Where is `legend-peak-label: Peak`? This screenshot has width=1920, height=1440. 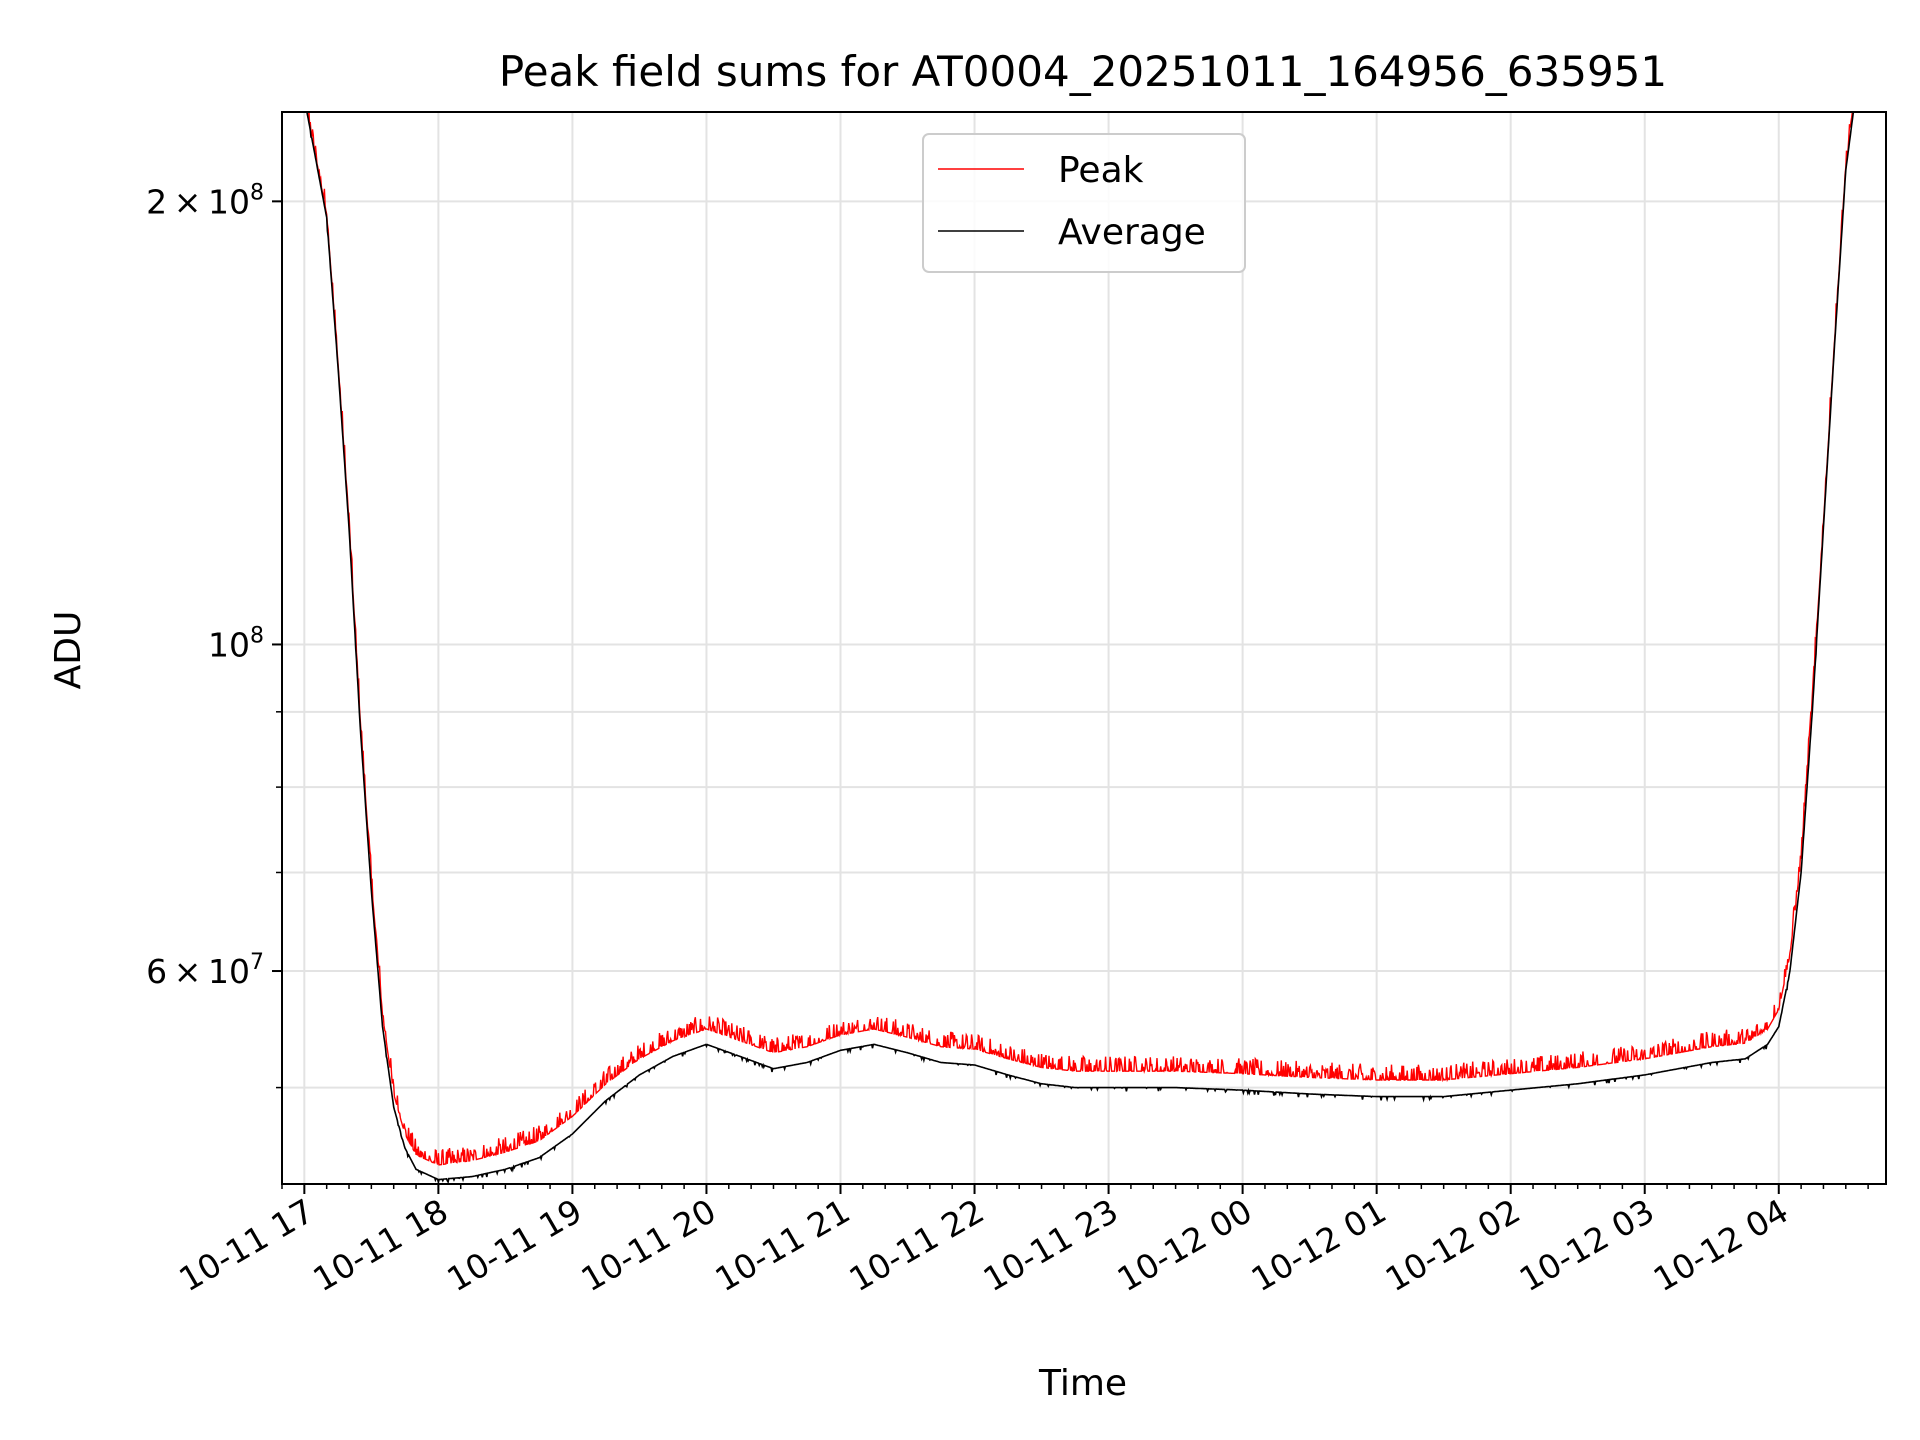 legend-peak-label: Peak is located at coordinates (1101, 170).